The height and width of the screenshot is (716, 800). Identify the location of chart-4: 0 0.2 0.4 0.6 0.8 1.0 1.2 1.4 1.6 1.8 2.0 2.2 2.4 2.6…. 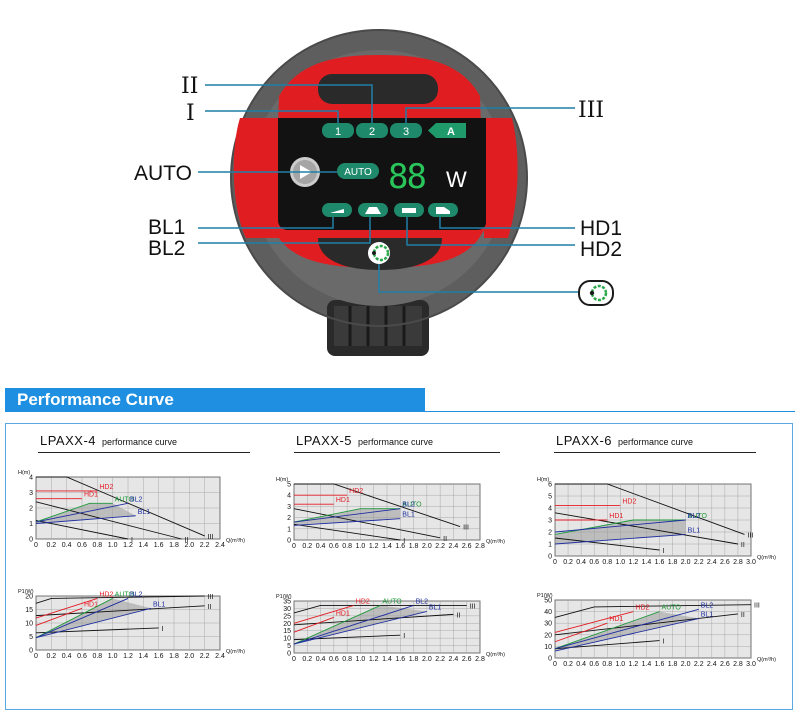
(656, 521).